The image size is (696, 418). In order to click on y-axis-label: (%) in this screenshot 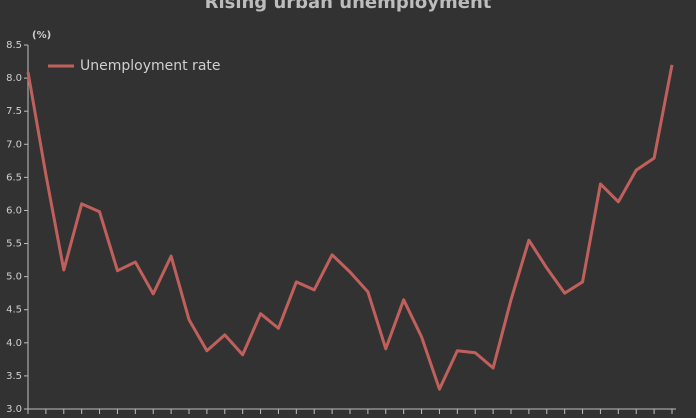, I will do `click(41, 35)`.